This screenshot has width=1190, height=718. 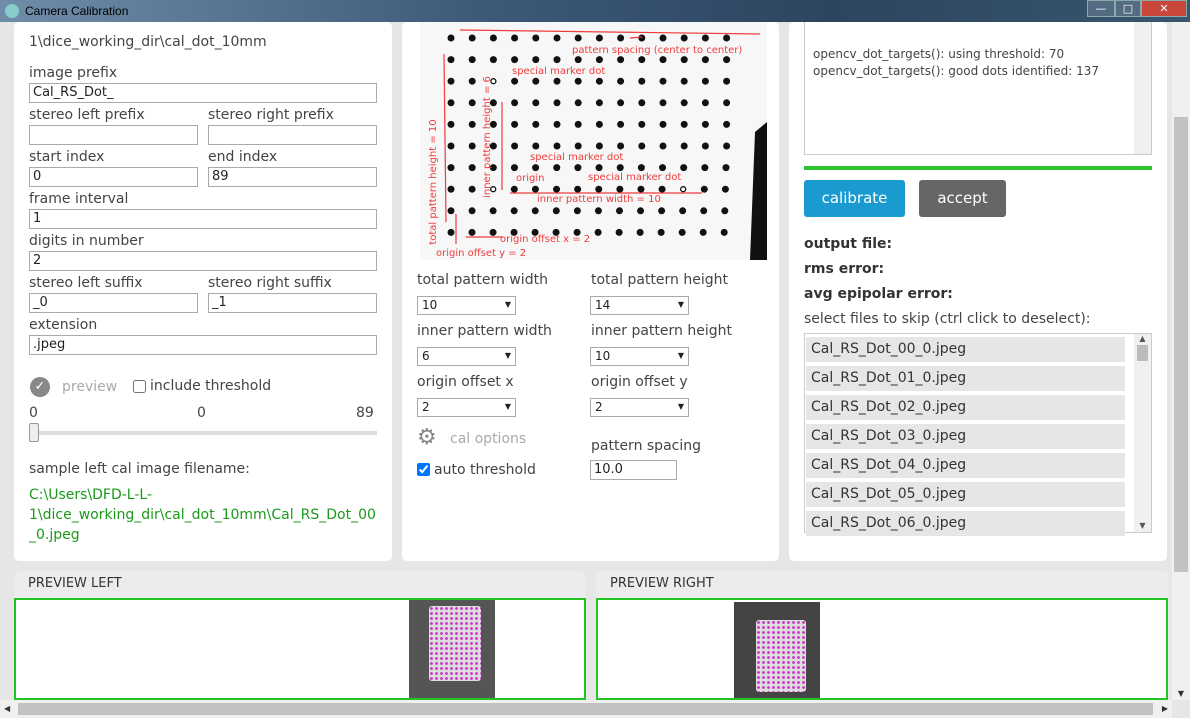 What do you see at coordinates (1128, 8) in the screenshot?
I see `maximize-button: □` at bounding box center [1128, 8].